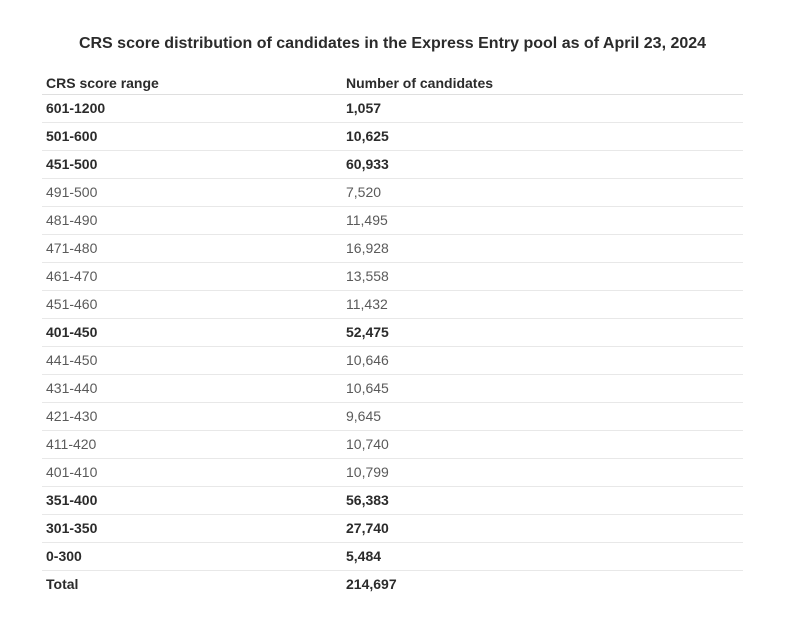  Describe the element at coordinates (192, 220) in the screenshot. I see `score-range-cell: 481-490` at that location.